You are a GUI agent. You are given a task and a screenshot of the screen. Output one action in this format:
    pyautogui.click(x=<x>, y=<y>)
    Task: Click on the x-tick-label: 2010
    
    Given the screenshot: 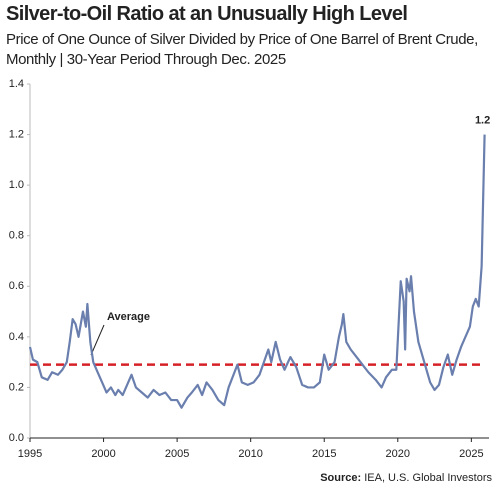 What is the action you would take?
    pyautogui.click(x=250, y=454)
    